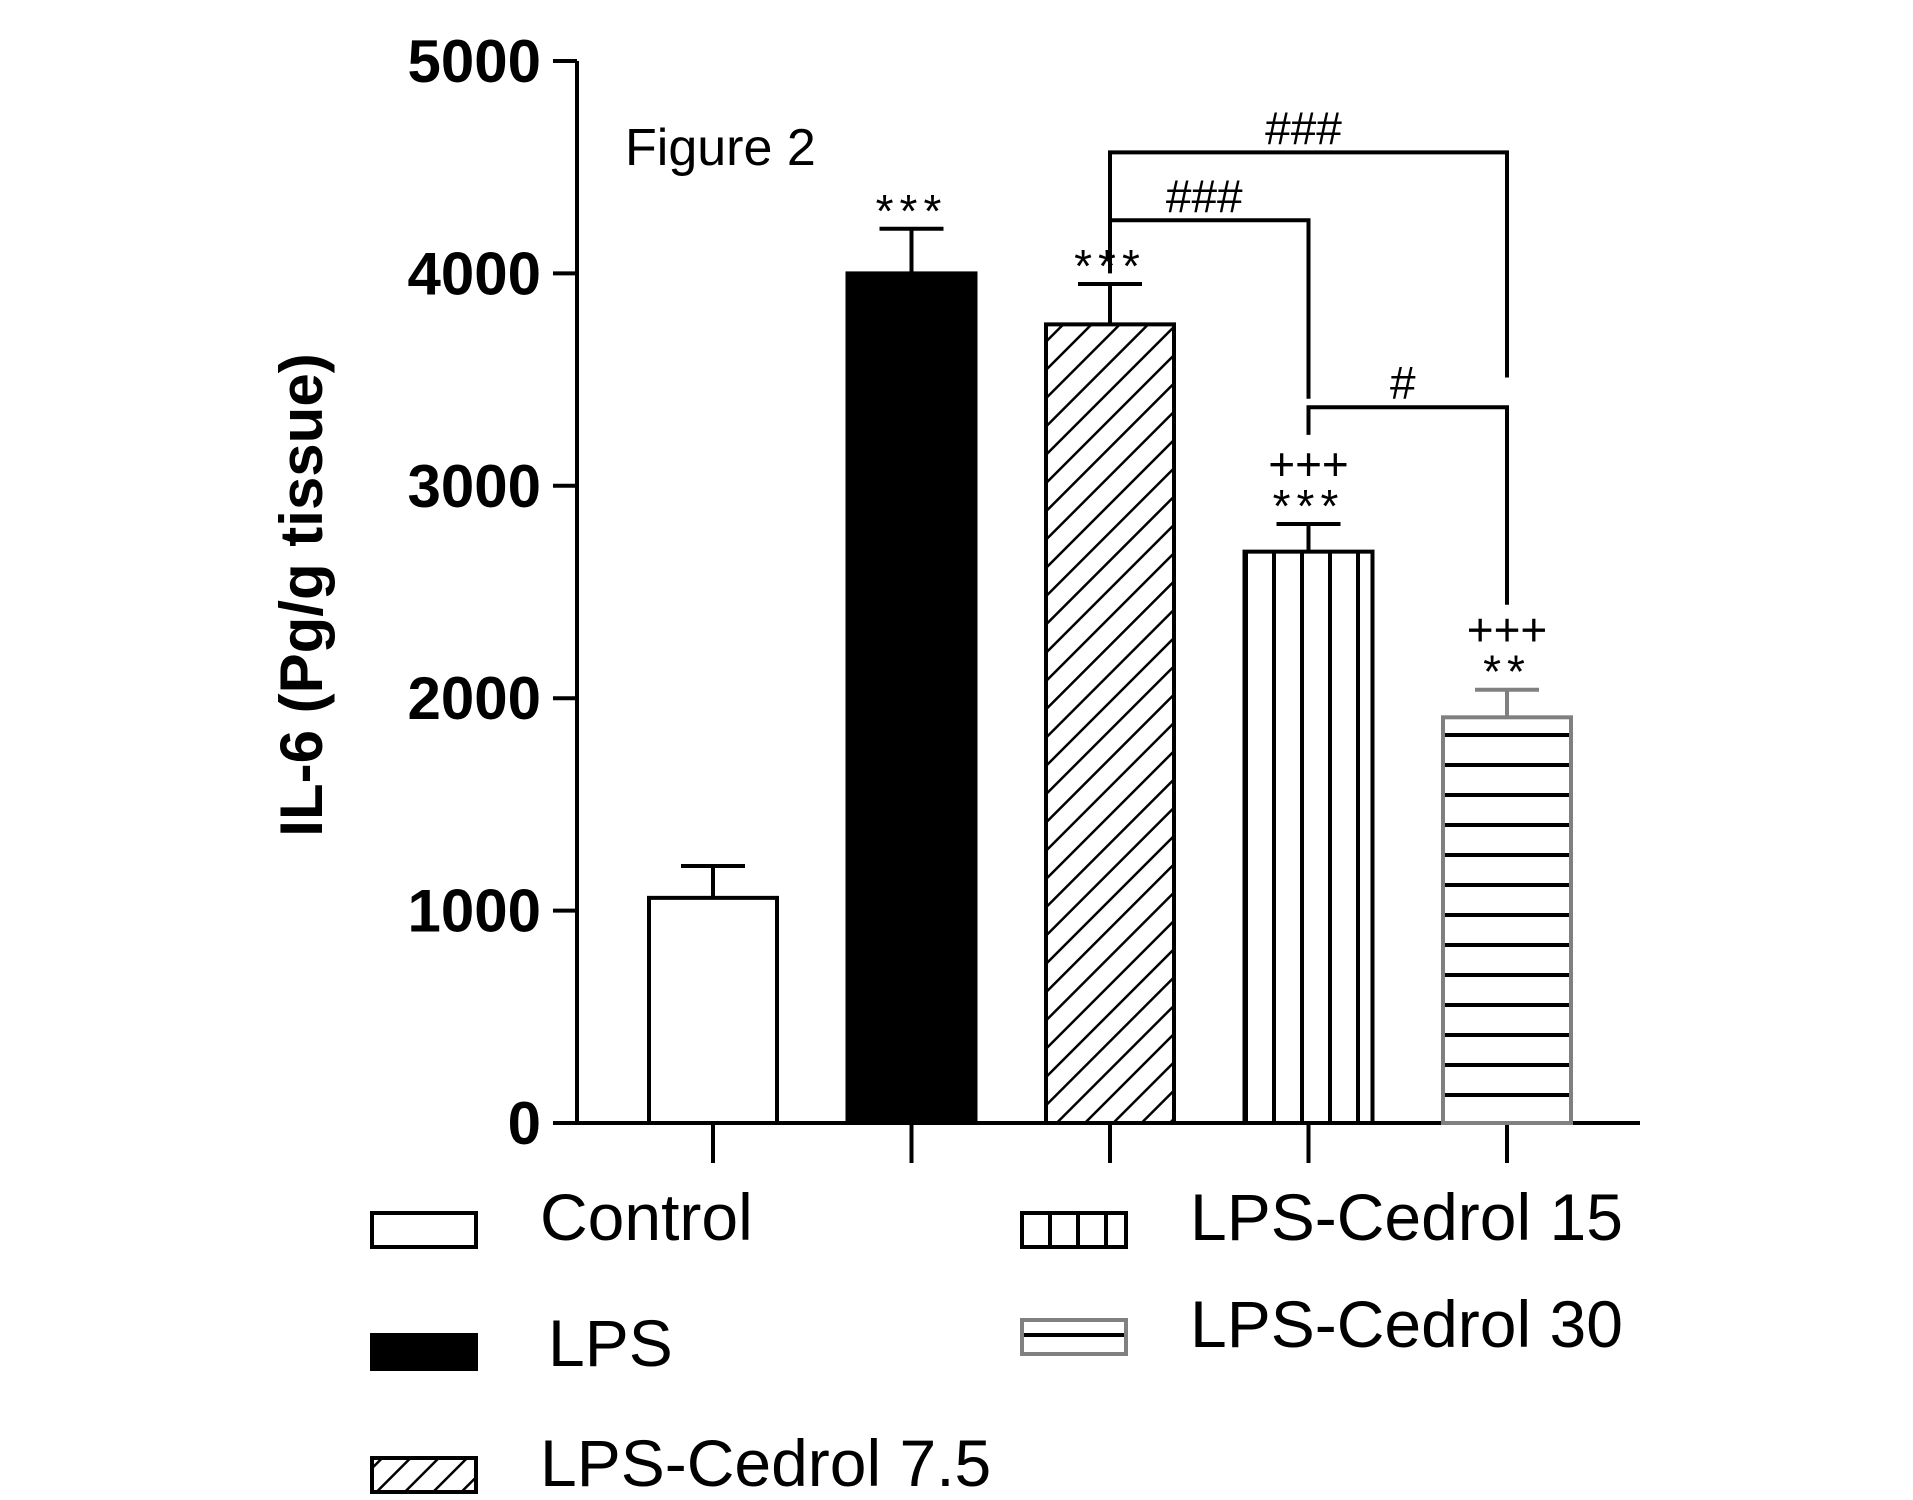 The image size is (1913, 1500). What do you see at coordinates (524, 1123) in the screenshot?
I see `y-tick-label: 0` at bounding box center [524, 1123].